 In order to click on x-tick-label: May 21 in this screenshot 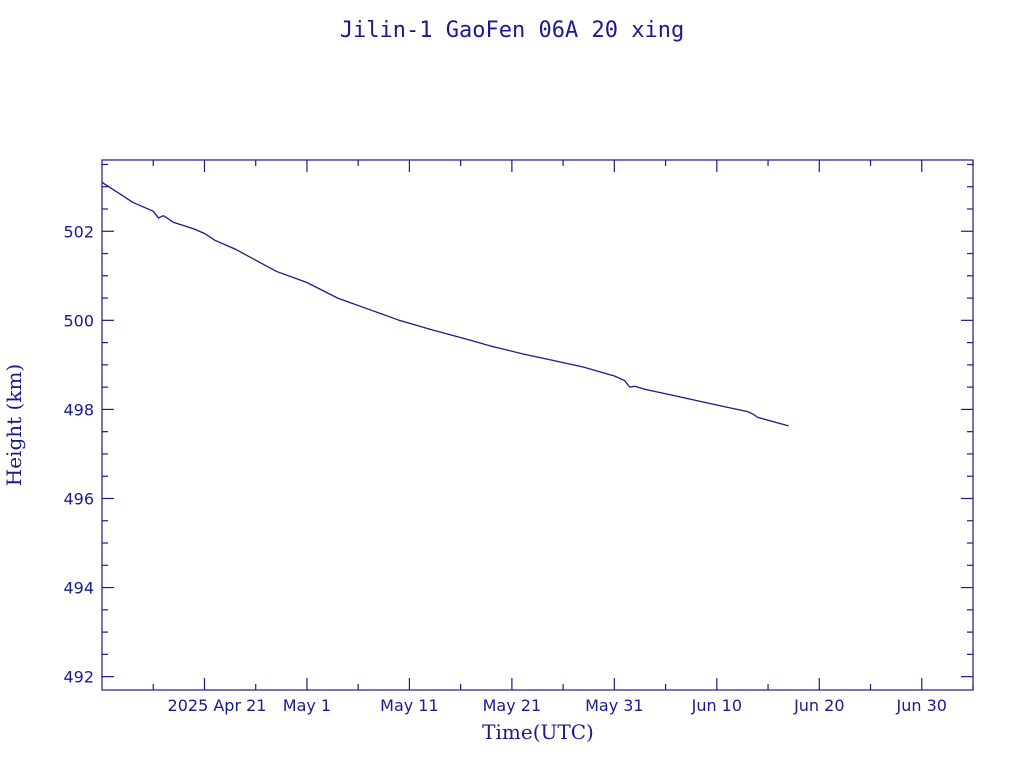, I will do `click(512, 705)`.